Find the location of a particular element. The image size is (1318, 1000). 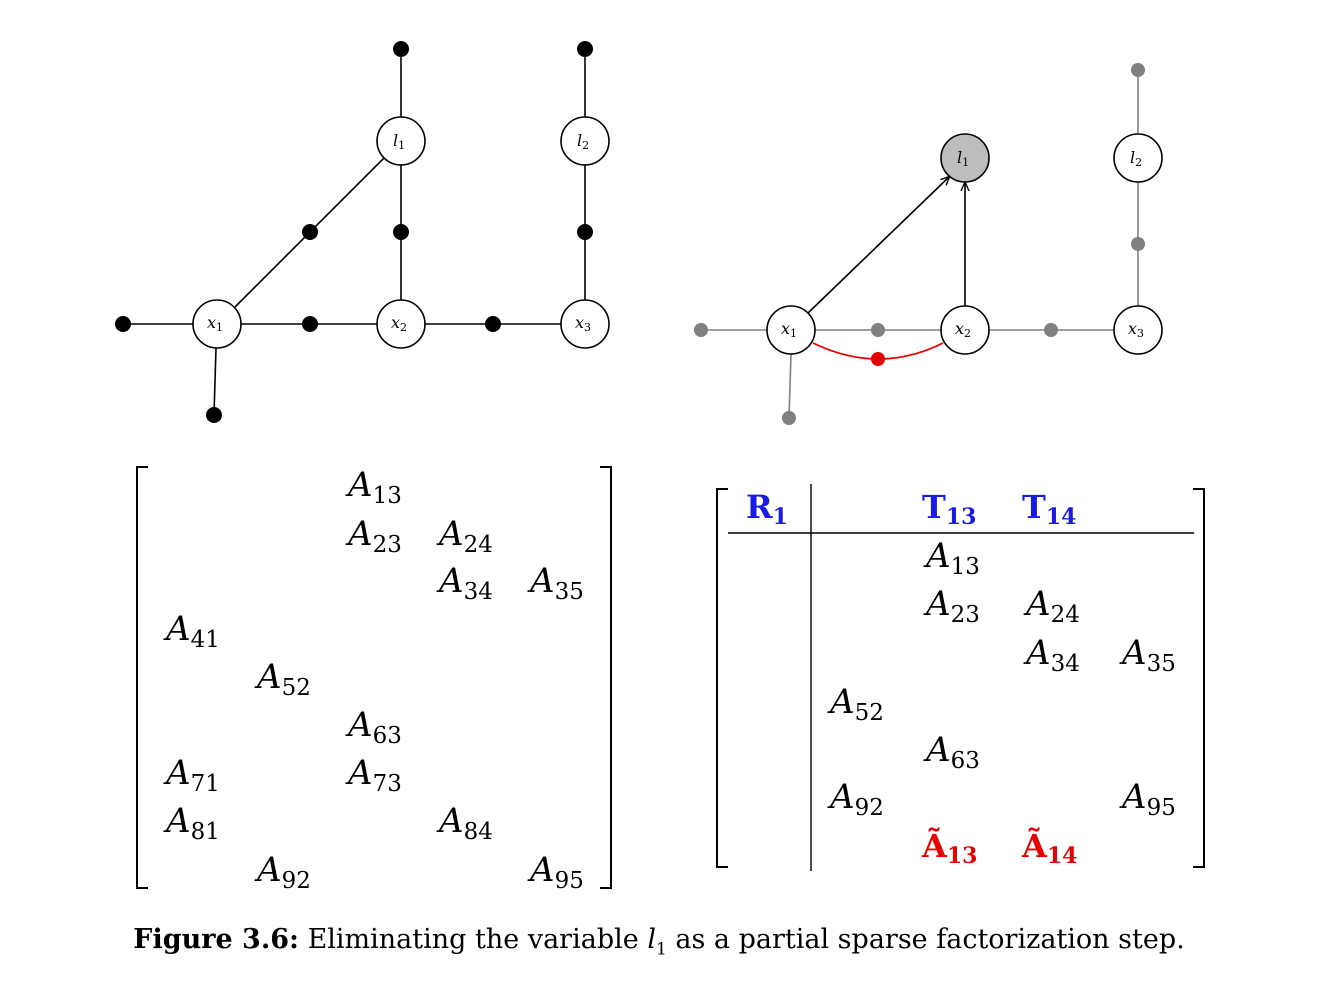

node-l1-eliminated: l1 is located at coordinates (965, 158).